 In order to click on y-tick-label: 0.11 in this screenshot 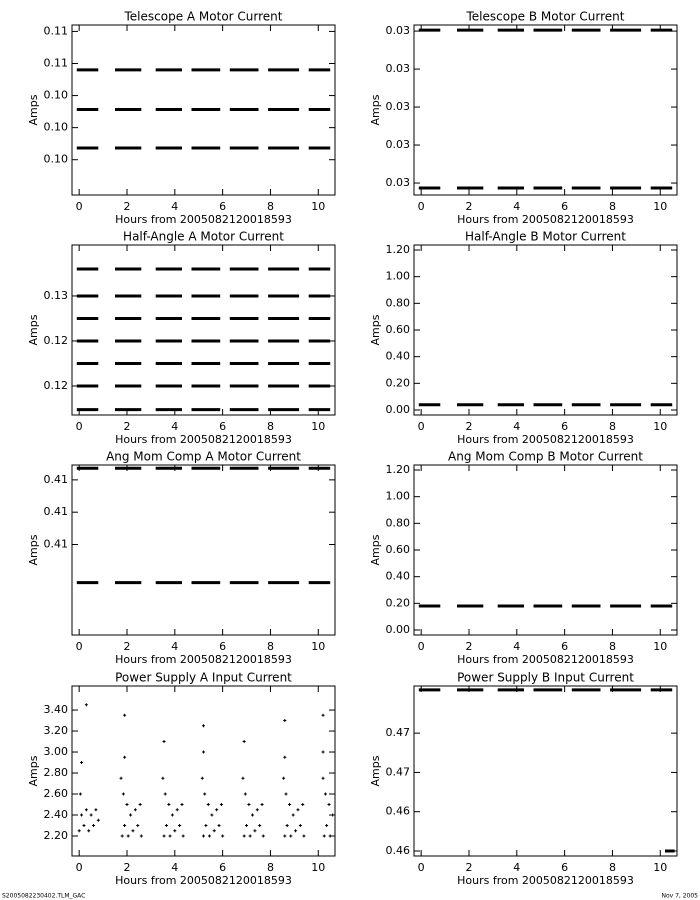, I will do `click(56, 62)`.